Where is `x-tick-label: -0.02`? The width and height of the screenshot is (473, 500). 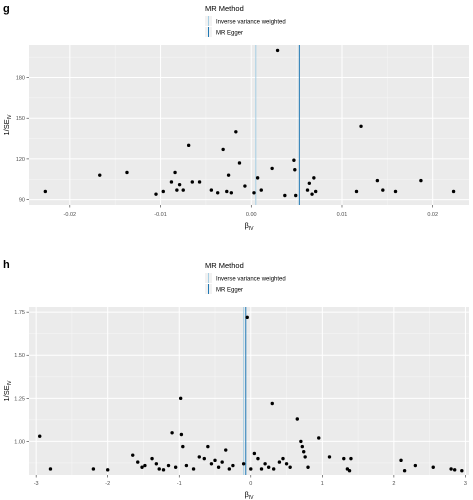 x-tick-label: -0.02 is located at coordinates (70, 215).